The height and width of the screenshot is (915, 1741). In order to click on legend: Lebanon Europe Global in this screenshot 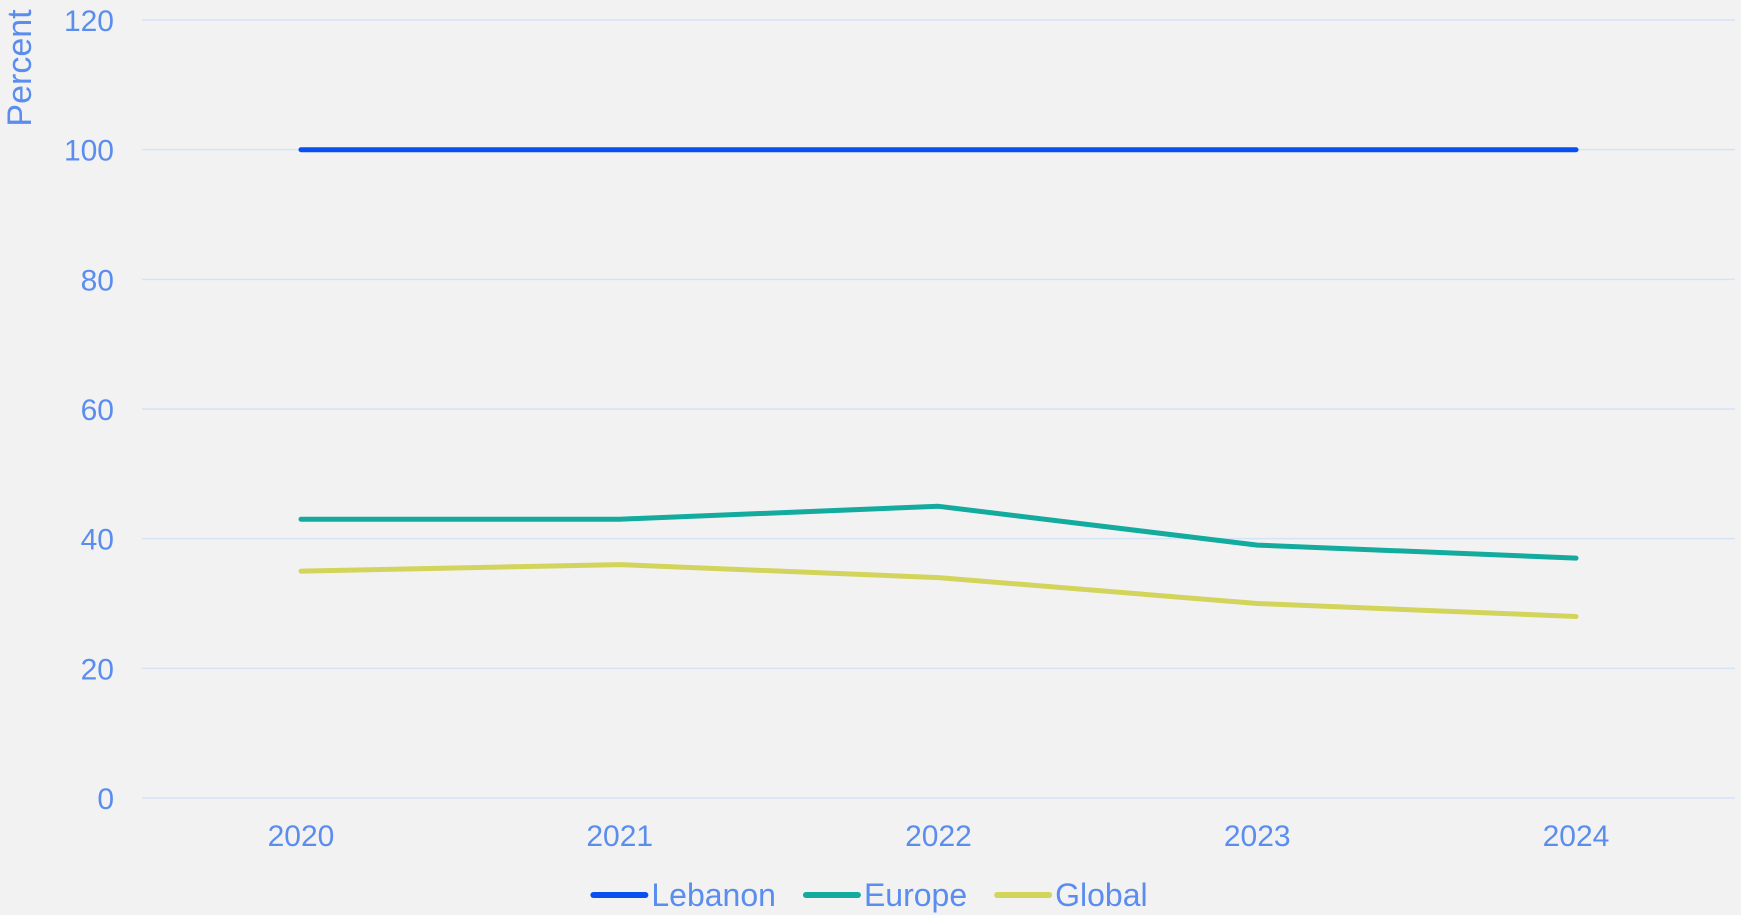, I will do `click(869, 895)`.